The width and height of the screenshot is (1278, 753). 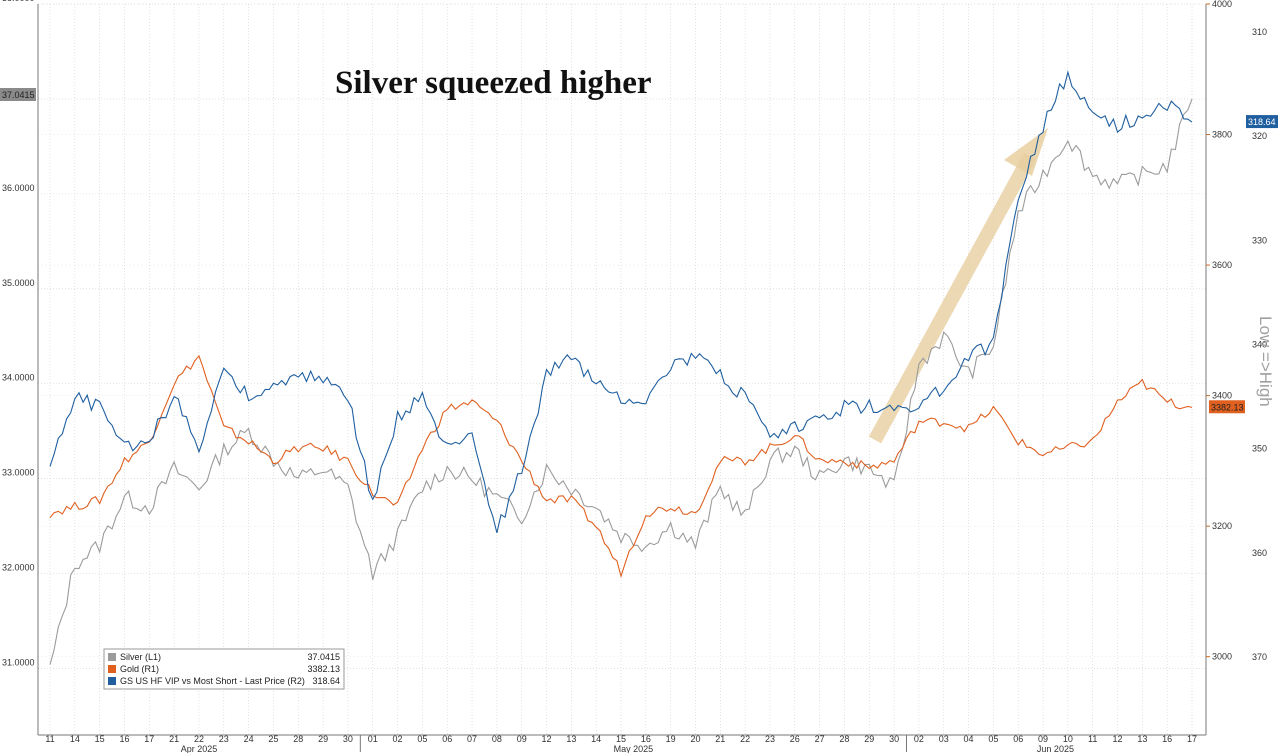 What do you see at coordinates (1222, 396) in the screenshot?
I see `right-r1-tick-label: 3400` at bounding box center [1222, 396].